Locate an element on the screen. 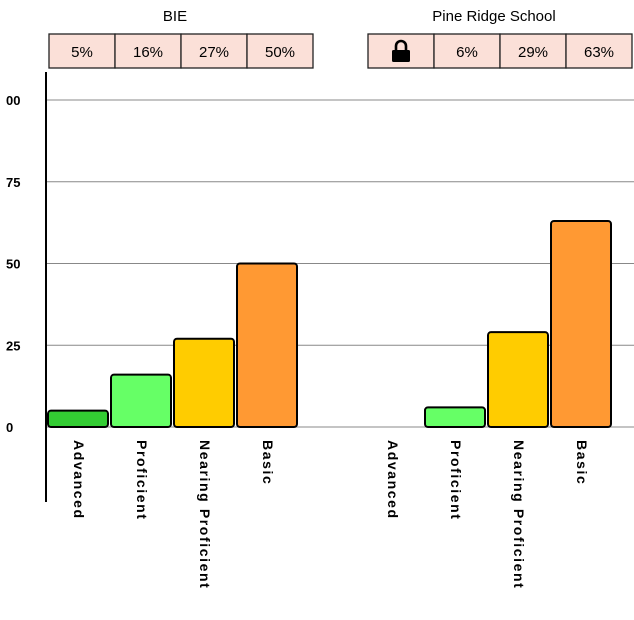 This screenshot has width=634, height=620. percent-label: 63% is located at coordinates (599, 52).